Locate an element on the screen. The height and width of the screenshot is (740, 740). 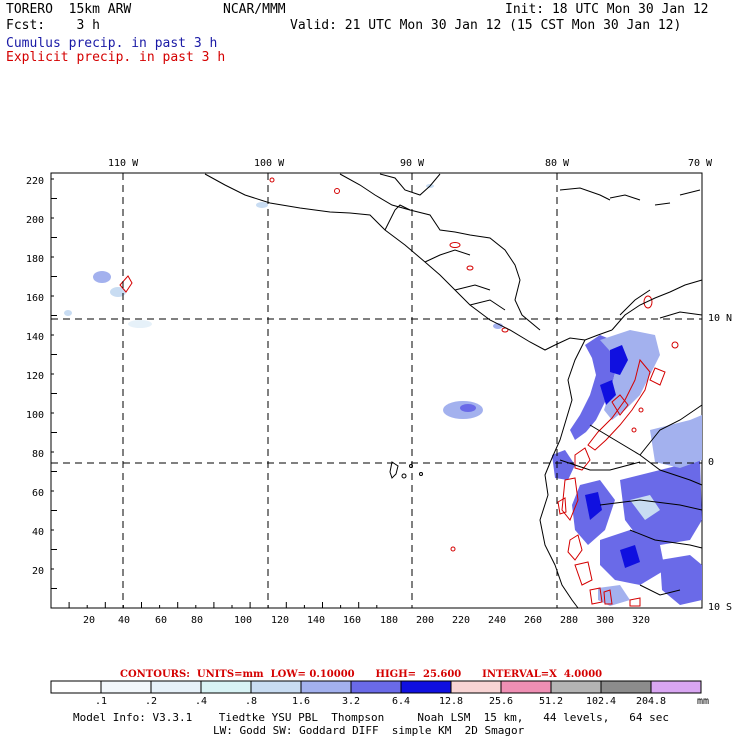
y-tick-label: 20 is located at coordinates (38, 571).